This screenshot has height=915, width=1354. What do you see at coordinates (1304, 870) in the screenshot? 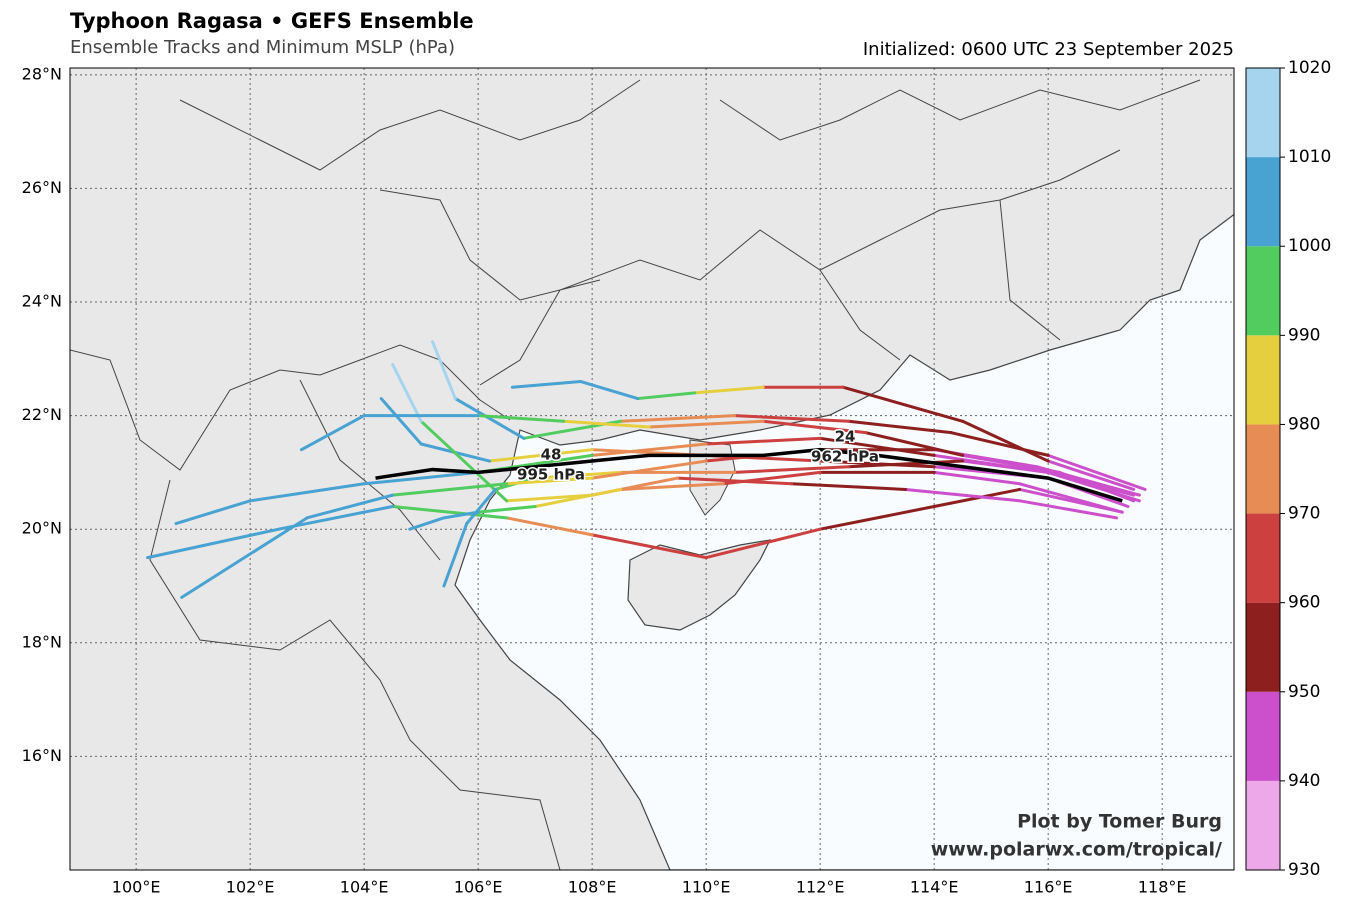
I see `colorbar-label: 930` at bounding box center [1304, 870].